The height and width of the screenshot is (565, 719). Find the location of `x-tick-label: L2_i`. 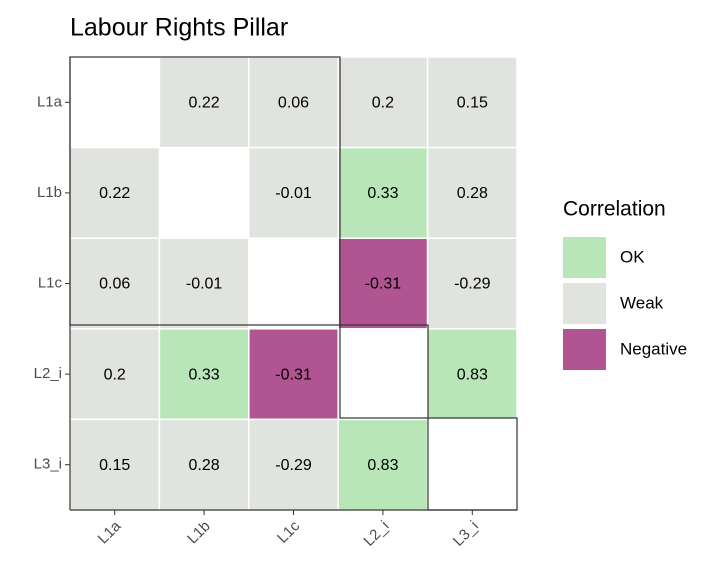

x-tick-label: L2_i is located at coordinates (376, 534).